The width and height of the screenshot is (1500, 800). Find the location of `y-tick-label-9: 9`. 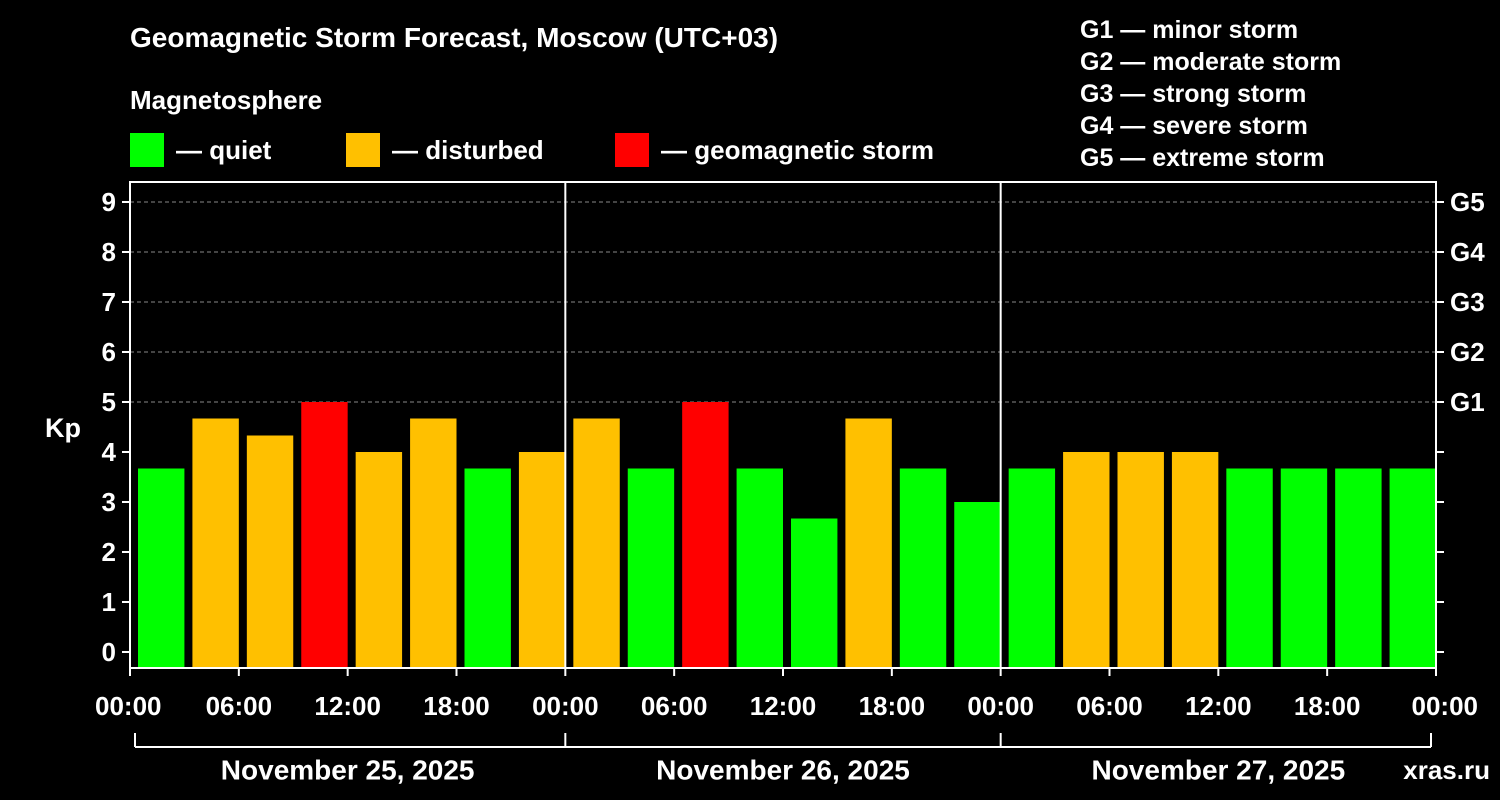

y-tick-label-9: 9 is located at coordinates (109, 202).